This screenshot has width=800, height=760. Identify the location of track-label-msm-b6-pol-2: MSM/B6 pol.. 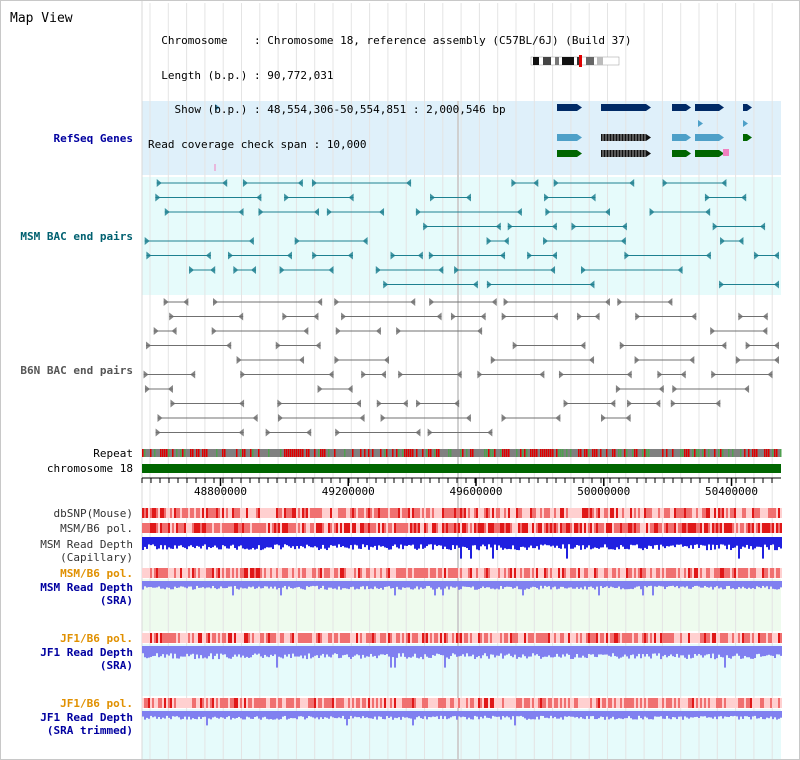
(96, 573).